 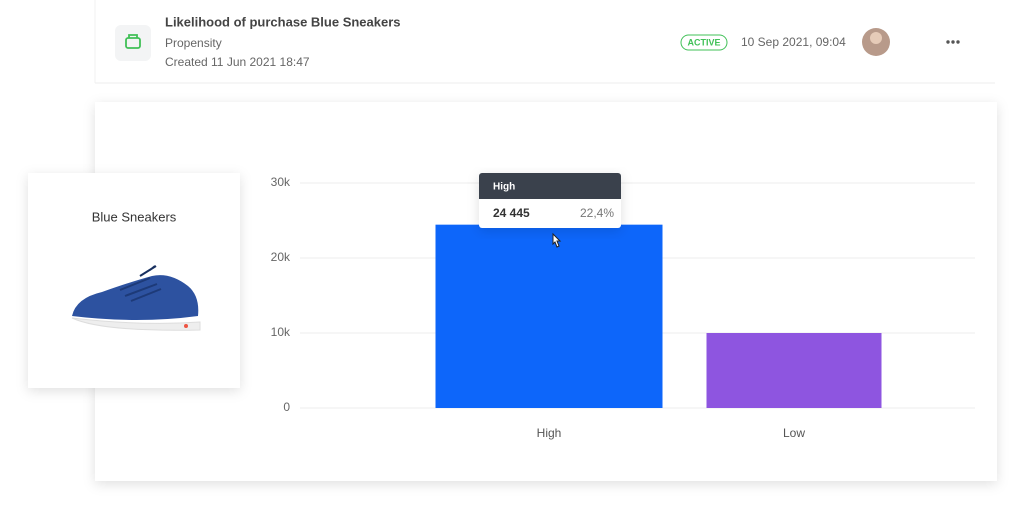 What do you see at coordinates (549, 433) in the screenshot?
I see `x-tick-label: High` at bounding box center [549, 433].